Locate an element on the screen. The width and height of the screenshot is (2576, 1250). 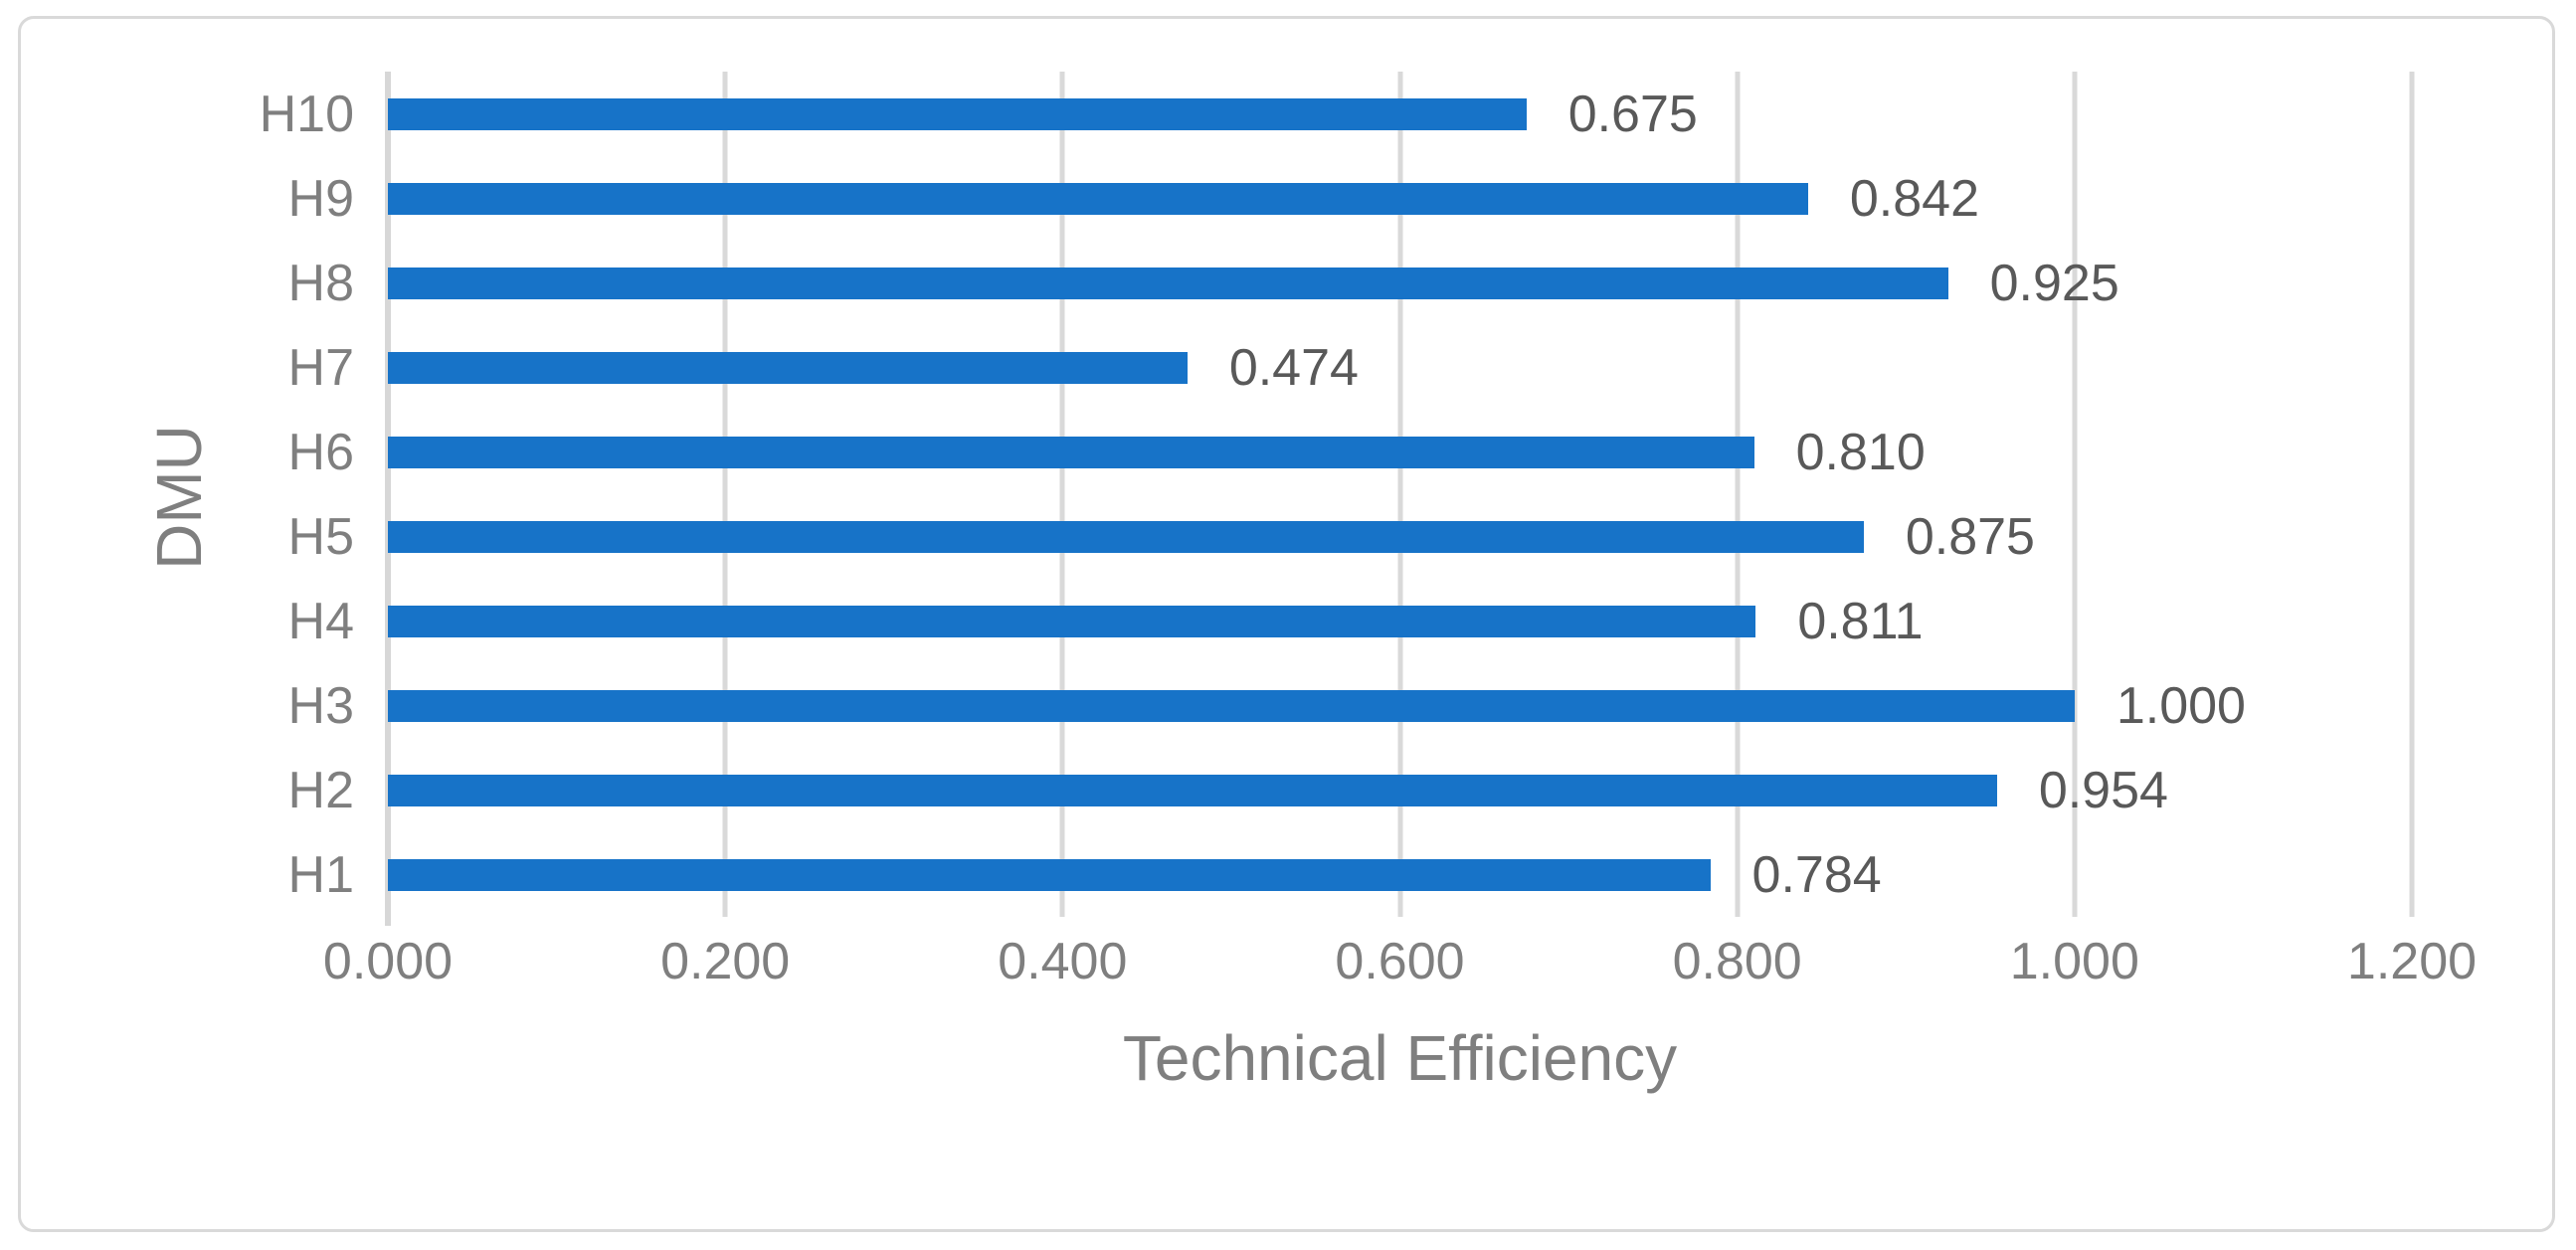
x-tick-label: 1.200 is located at coordinates (2412, 961).